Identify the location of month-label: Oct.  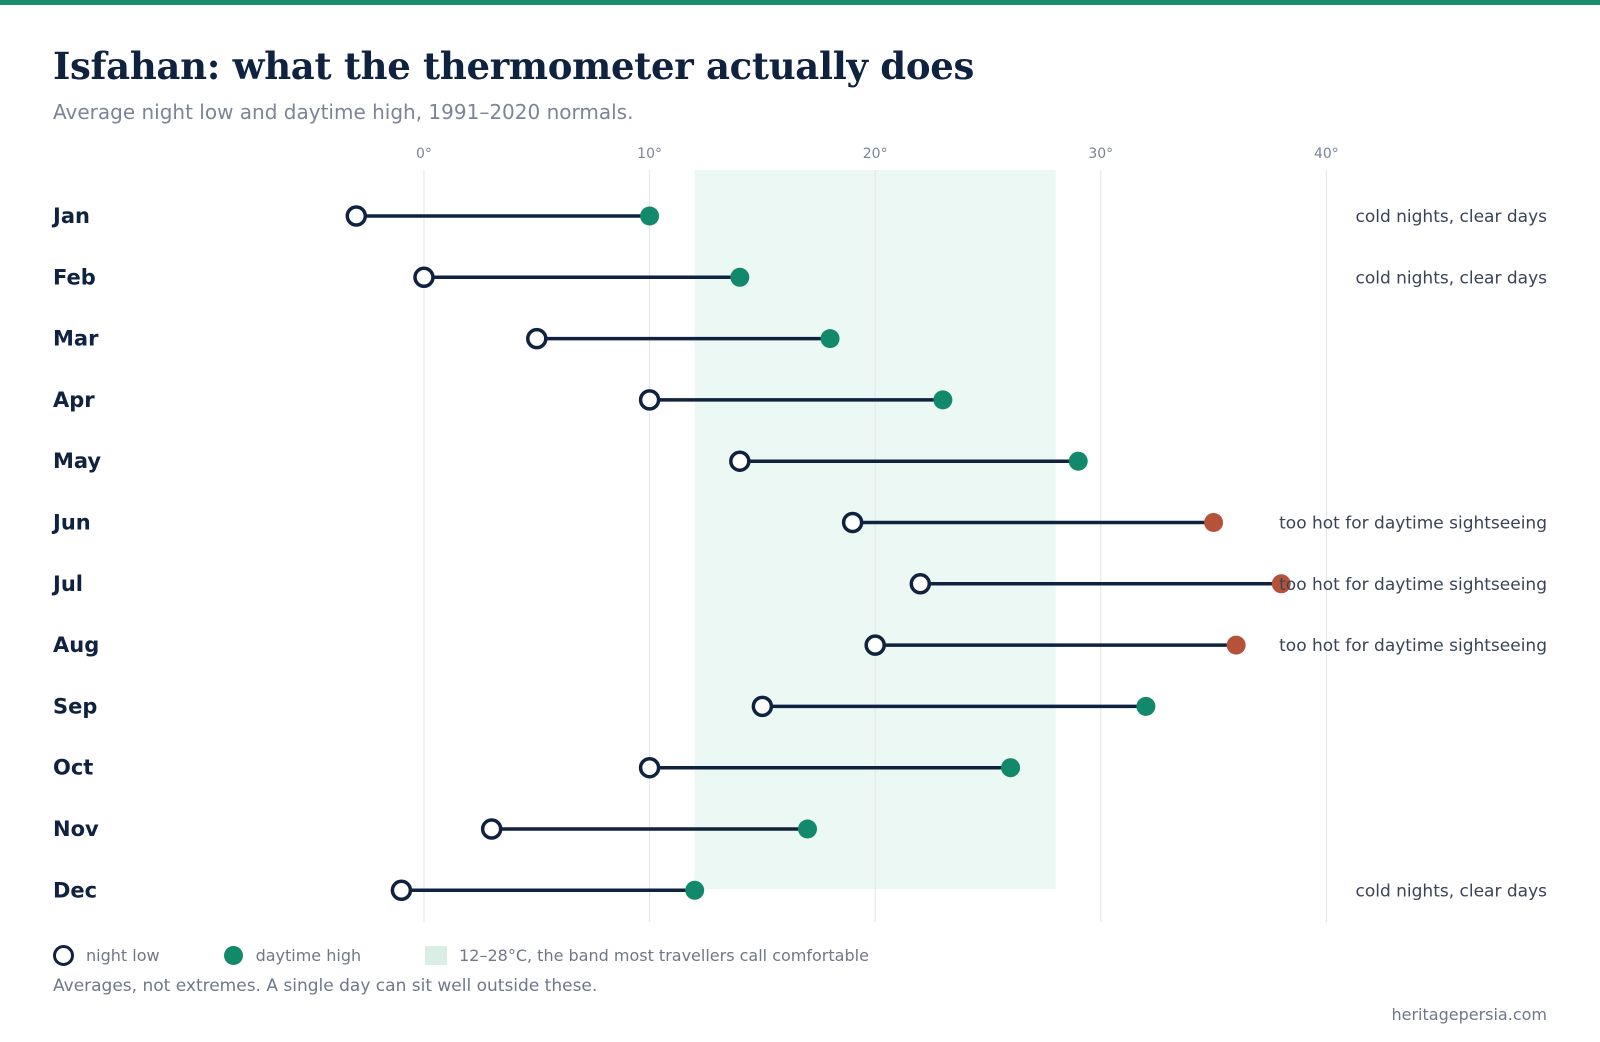
(73, 768).